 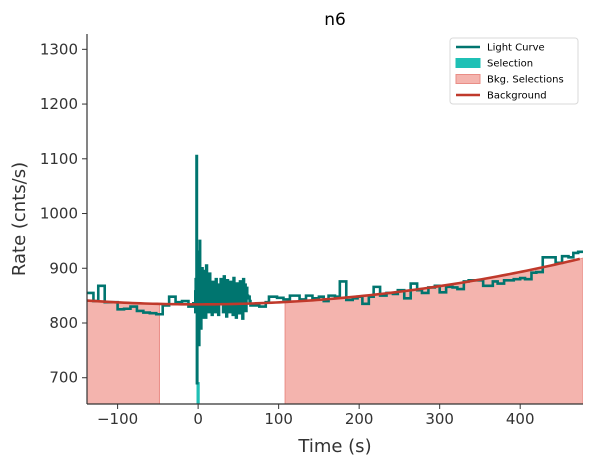 I want to click on x-tick-label: 100, so click(x=278, y=419).